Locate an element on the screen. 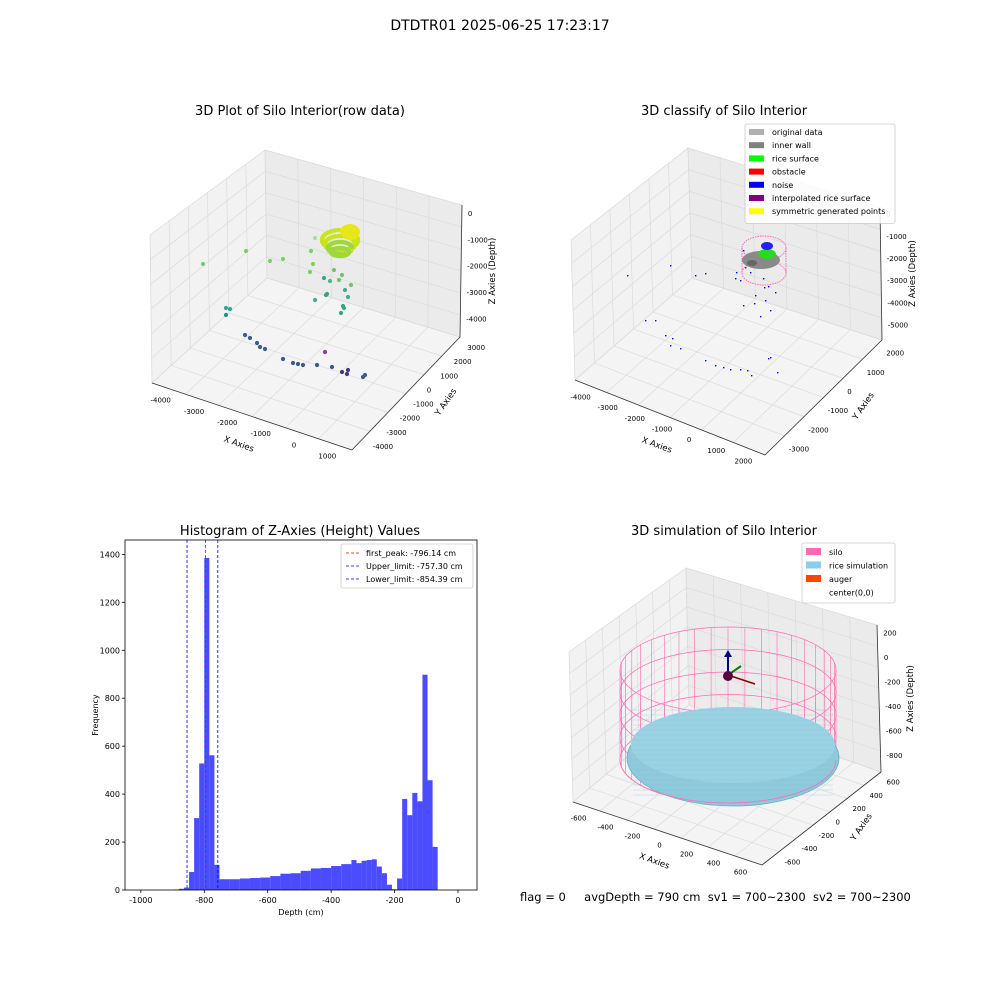 This screenshot has width=1000, height=1000. figure-suptitle: DTDTR01 2025-06-25 17:23:17 is located at coordinates (500, 26).